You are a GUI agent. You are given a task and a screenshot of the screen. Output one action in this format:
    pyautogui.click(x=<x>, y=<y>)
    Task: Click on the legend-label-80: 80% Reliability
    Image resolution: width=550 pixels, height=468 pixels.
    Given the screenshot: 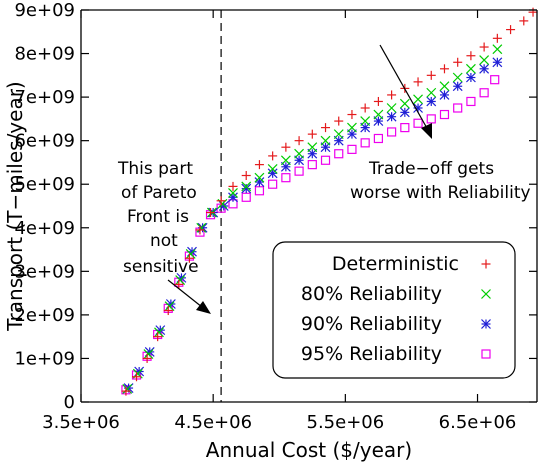 What is the action you would take?
    pyautogui.click(x=371, y=294)
    